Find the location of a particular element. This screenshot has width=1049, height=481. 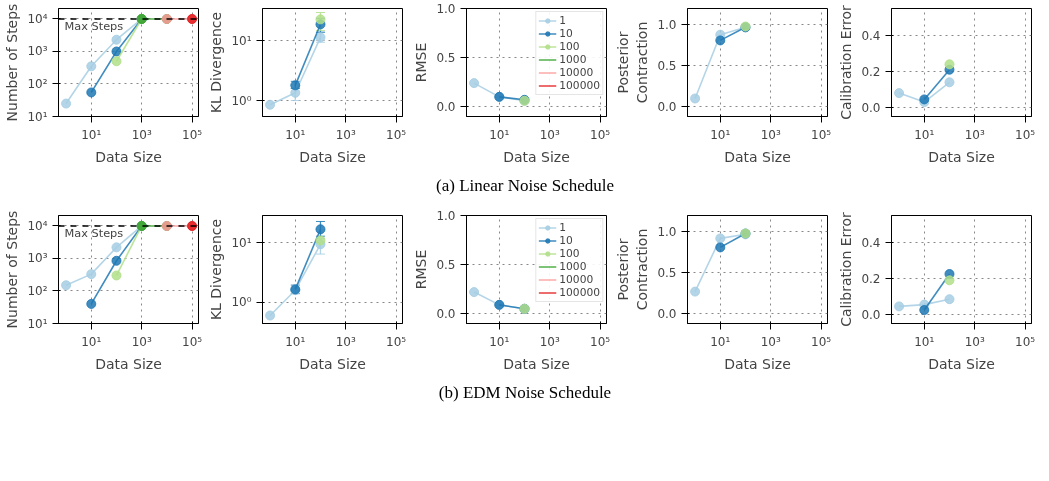

text: (a) Linear Noise Schedule is located at coordinates (525, 186).